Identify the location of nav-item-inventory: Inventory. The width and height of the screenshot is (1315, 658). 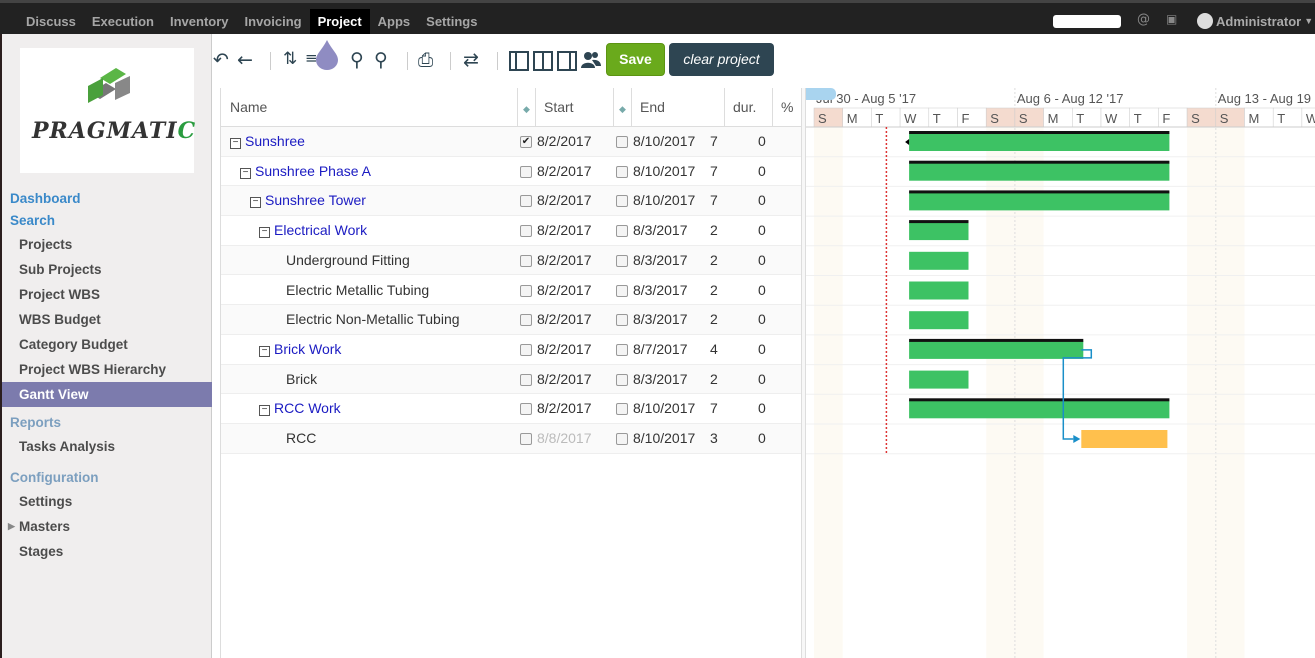
(199, 21).